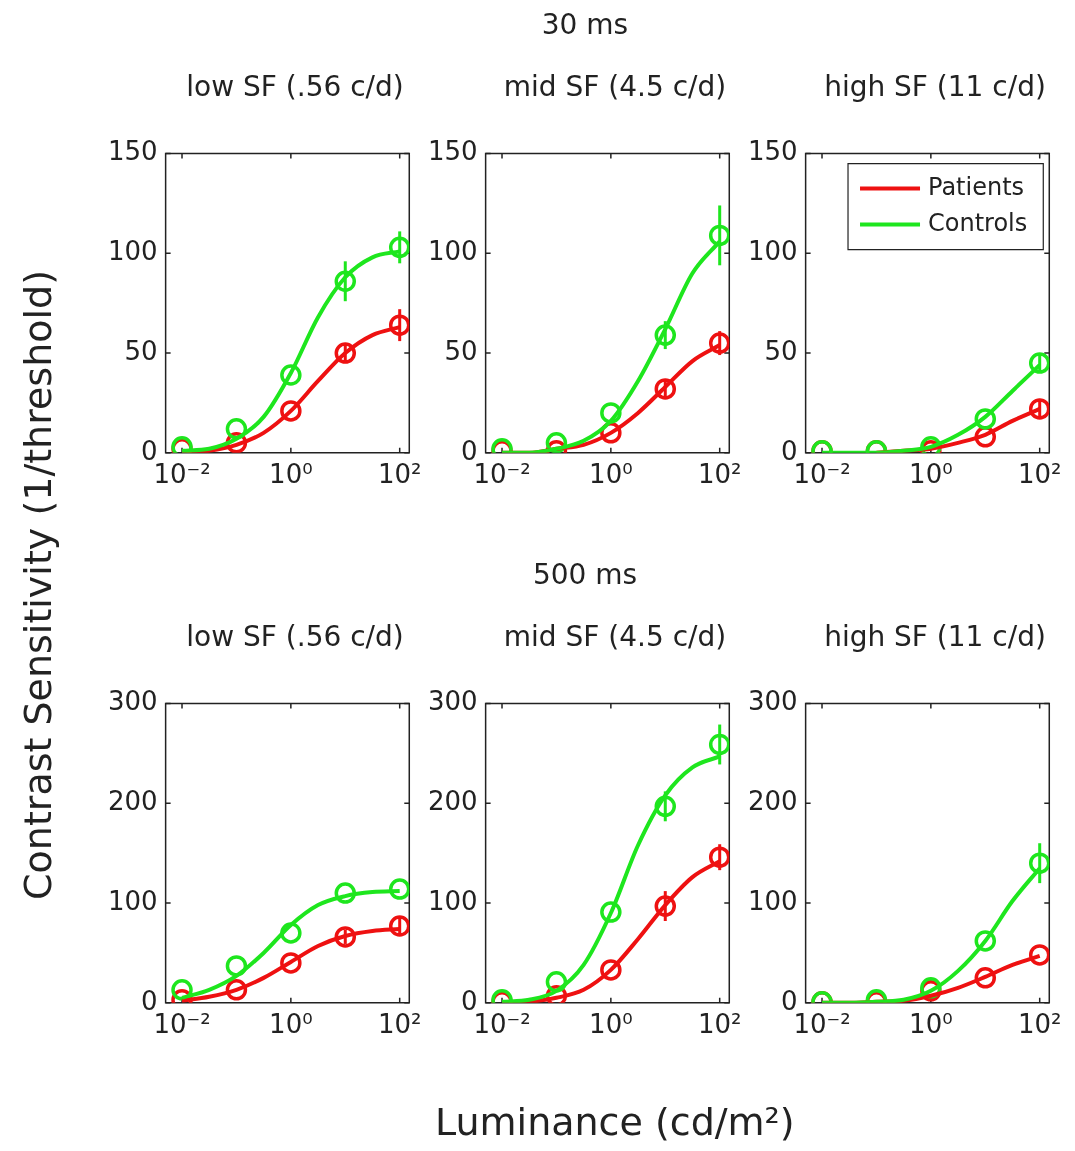  What do you see at coordinates (976, 186) in the screenshot?
I see `legend-label: Patients` at bounding box center [976, 186].